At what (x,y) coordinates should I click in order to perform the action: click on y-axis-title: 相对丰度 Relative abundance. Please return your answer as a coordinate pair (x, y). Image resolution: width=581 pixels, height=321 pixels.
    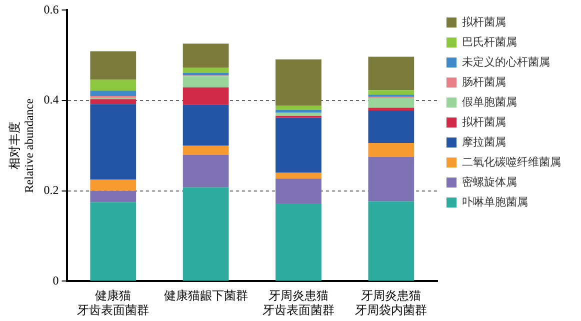
    Looking at the image, I should click on (21, 145).